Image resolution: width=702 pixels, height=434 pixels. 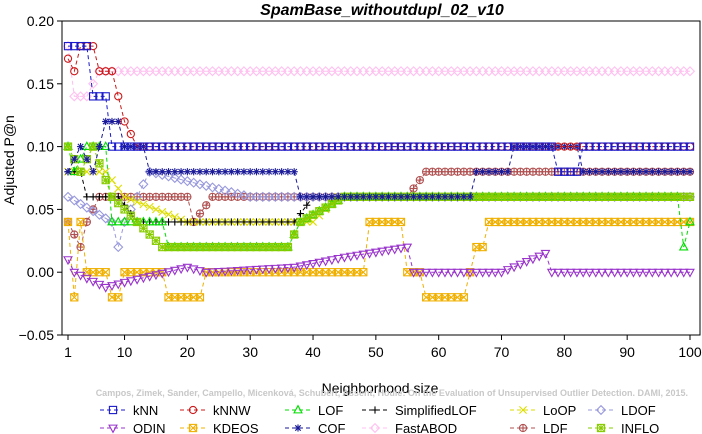 I want to click on legend-item: LDOF, so click(x=622, y=410).